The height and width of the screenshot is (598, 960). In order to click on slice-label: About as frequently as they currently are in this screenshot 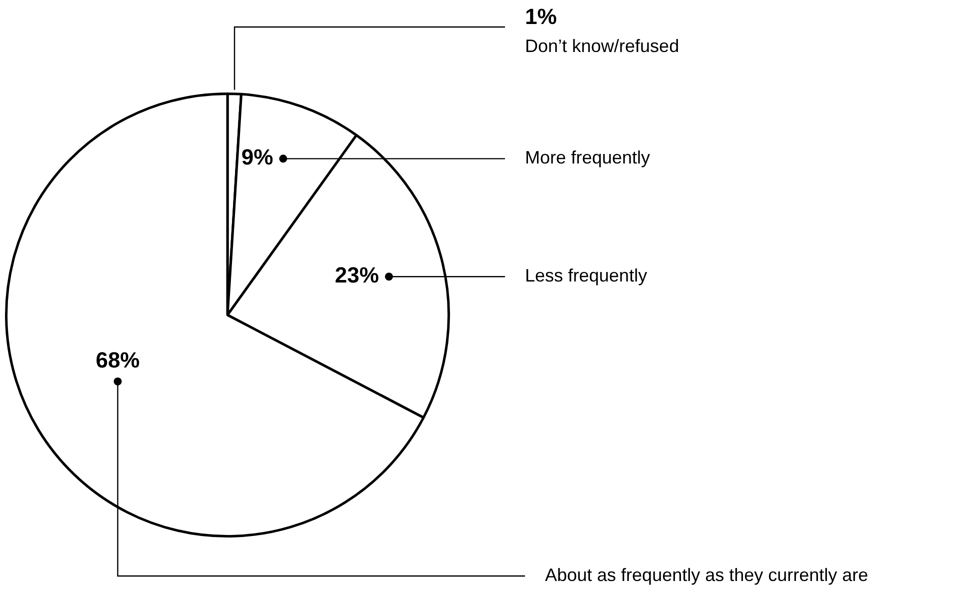, I will do `click(706, 574)`.